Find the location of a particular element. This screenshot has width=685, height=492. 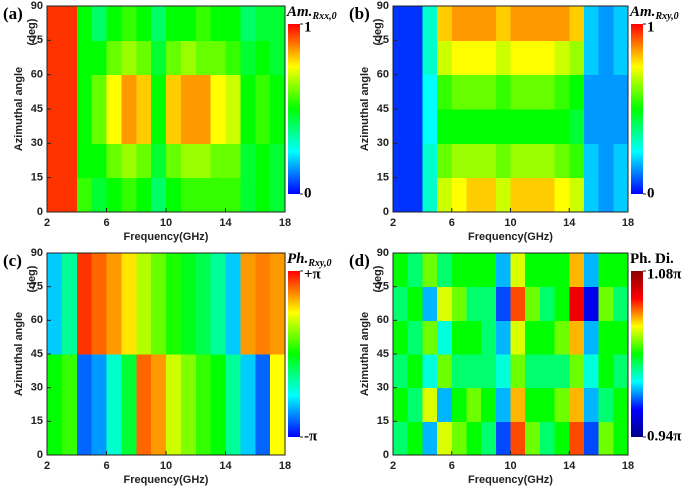

colorbar-title: Am.Rxx,0 is located at coordinates (311, 13).